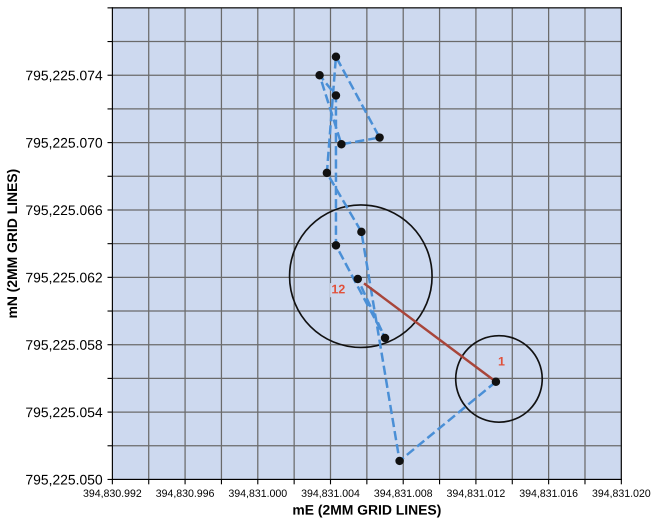 The image size is (661, 524). What do you see at coordinates (64, 211) in the screenshot?
I see `y-tick-label: 795,225.066` at bounding box center [64, 211].